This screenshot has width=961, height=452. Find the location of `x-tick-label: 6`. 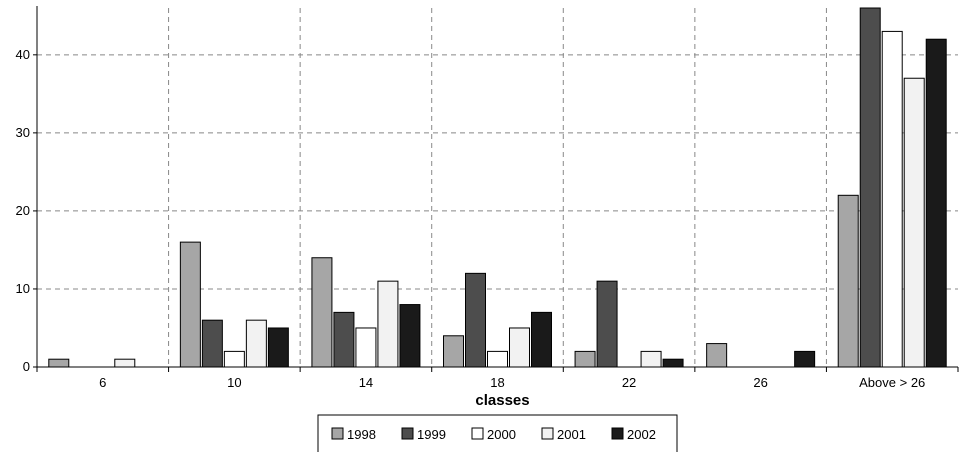

x-tick-label: 6 is located at coordinates (102, 382).